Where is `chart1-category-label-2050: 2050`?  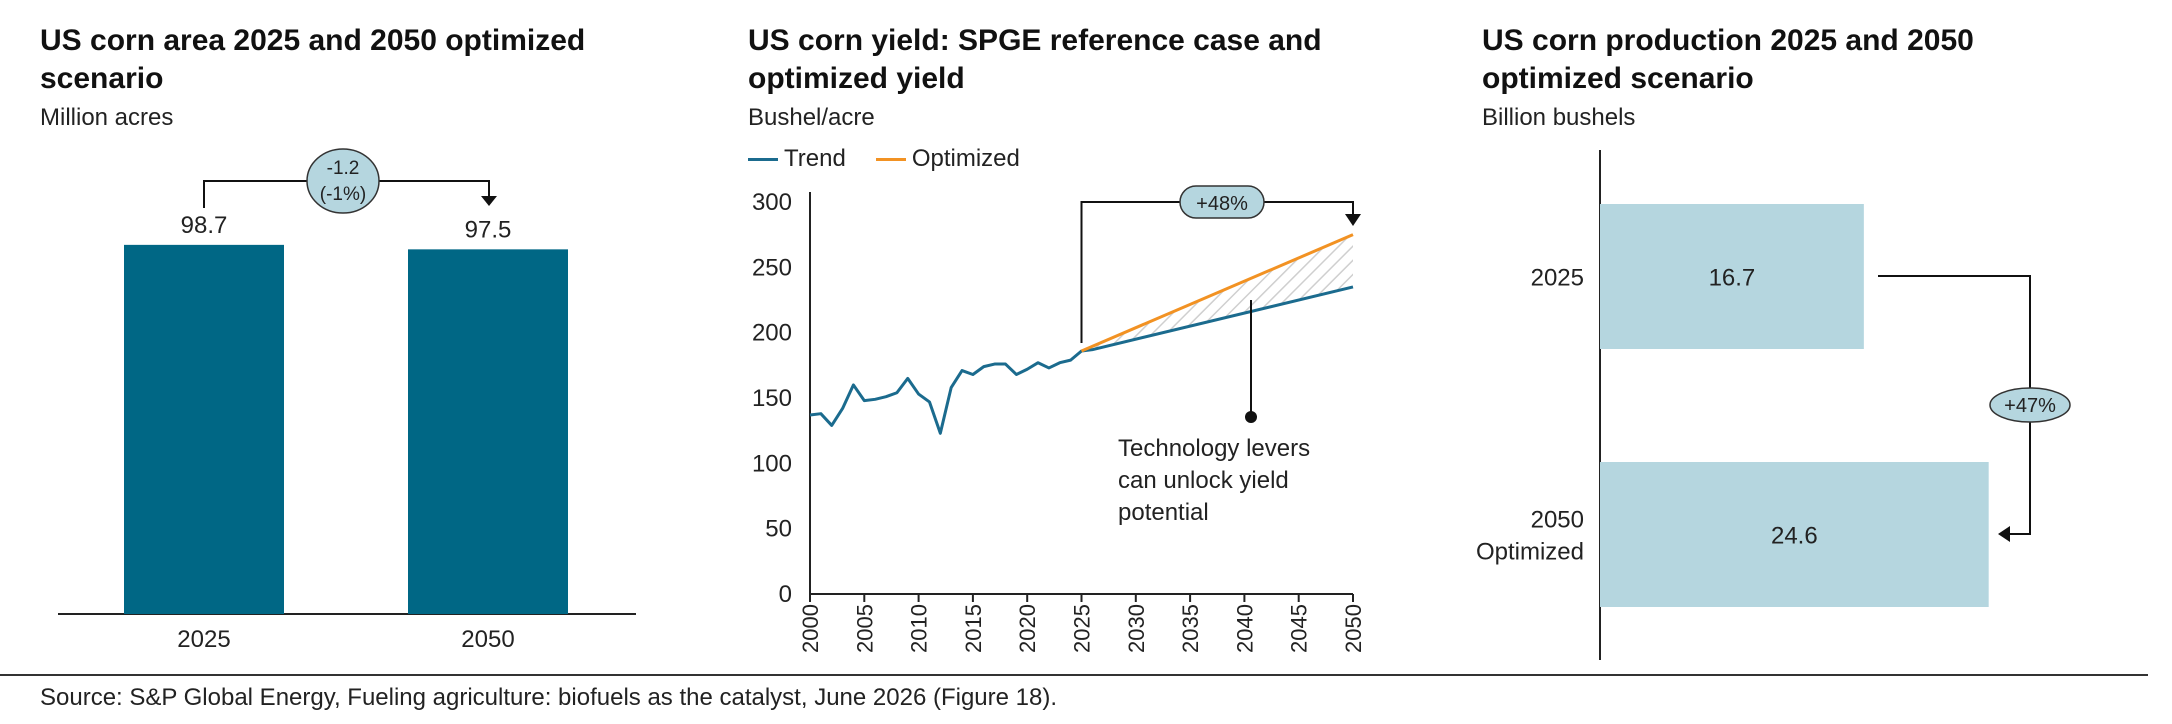 chart1-category-label-2050: 2050 is located at coordinates (487, 639).